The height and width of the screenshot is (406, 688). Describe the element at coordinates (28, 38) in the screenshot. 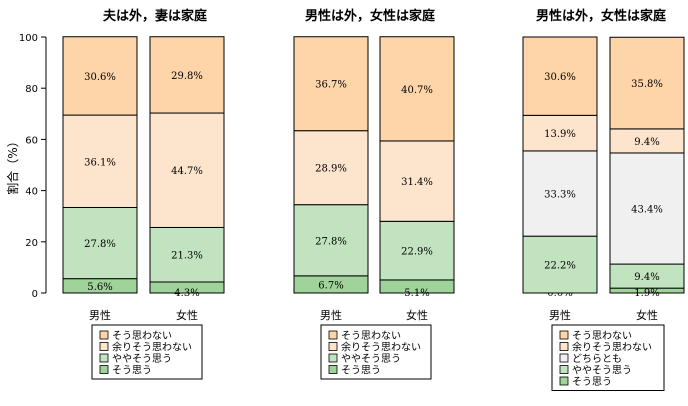

I see `y-tick-label: 100` at that location.